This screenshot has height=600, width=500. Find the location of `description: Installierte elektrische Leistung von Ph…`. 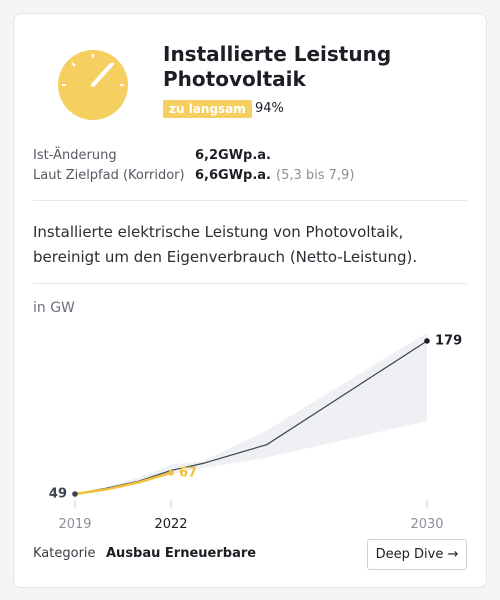

description: Installierte elektrische Leistung von Ph… is located at coordinates (225, 244).